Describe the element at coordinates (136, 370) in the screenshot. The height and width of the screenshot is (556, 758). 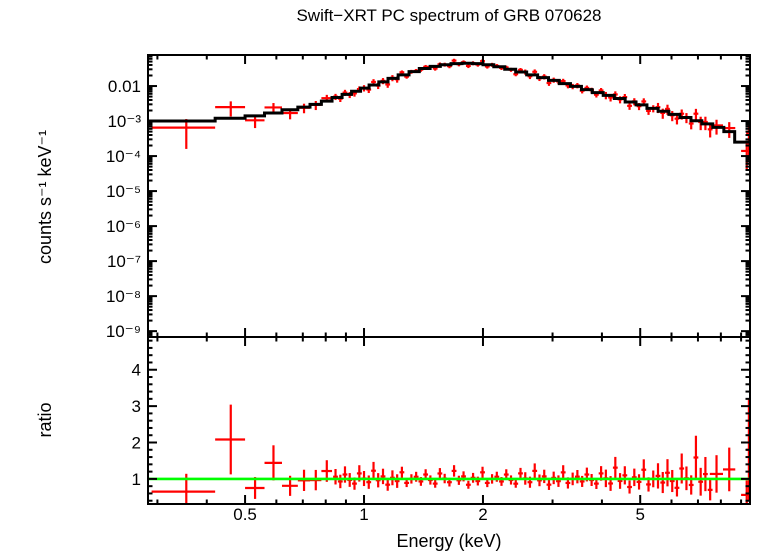
I see `ratio-tick-label: 4` at that location.